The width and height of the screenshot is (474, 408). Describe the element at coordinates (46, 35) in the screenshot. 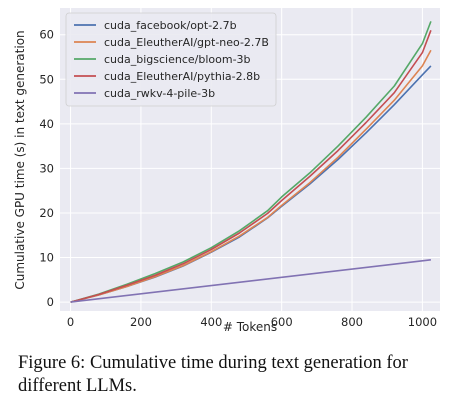

I see `y-tick-label: 60` at that location.